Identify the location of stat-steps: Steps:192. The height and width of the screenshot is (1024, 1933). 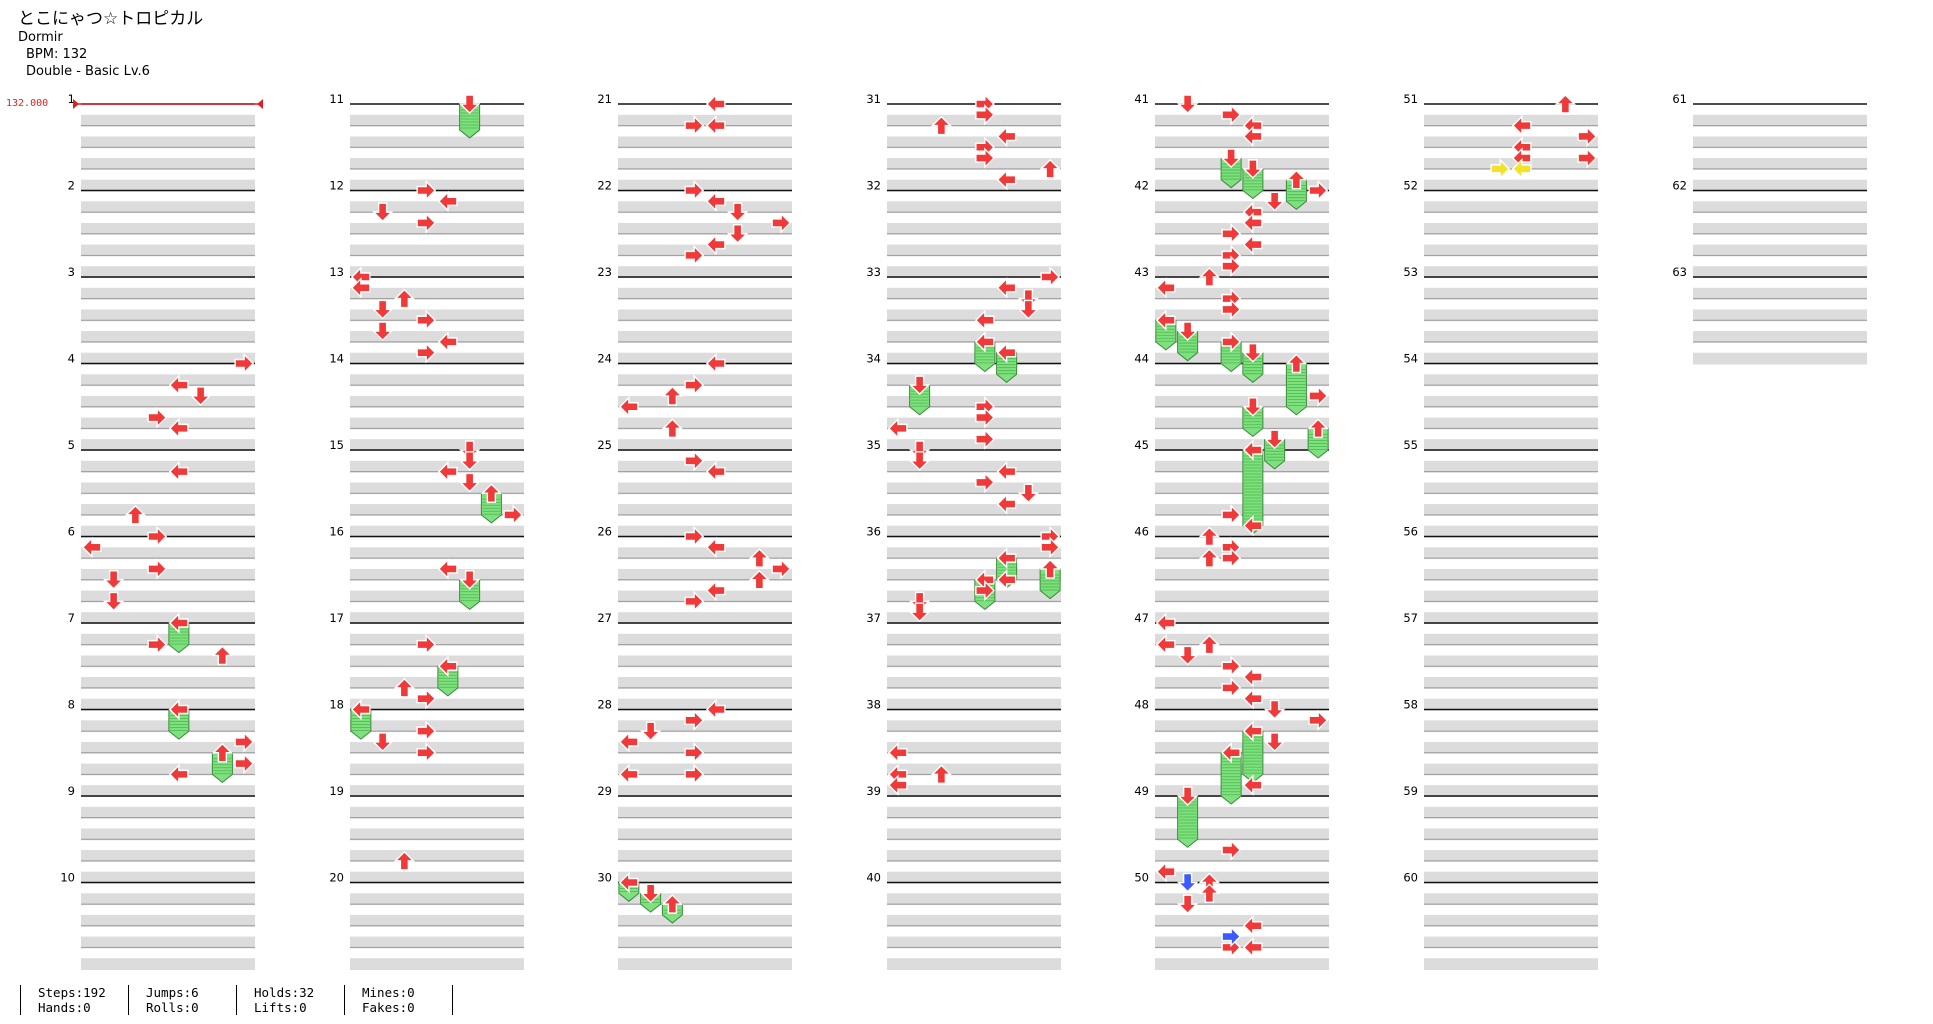
(72, 992).